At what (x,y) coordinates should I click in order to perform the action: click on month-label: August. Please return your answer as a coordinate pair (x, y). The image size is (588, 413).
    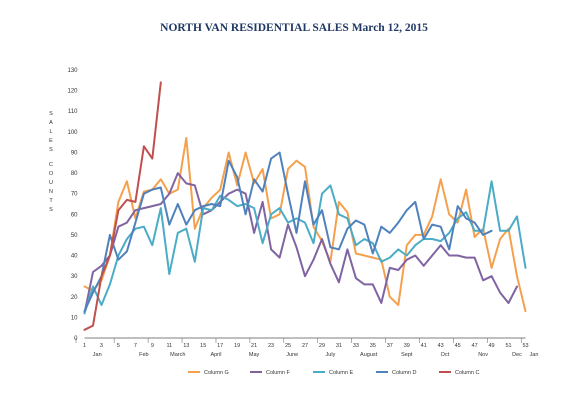
    Looking at the image, I should click on (369, 355).